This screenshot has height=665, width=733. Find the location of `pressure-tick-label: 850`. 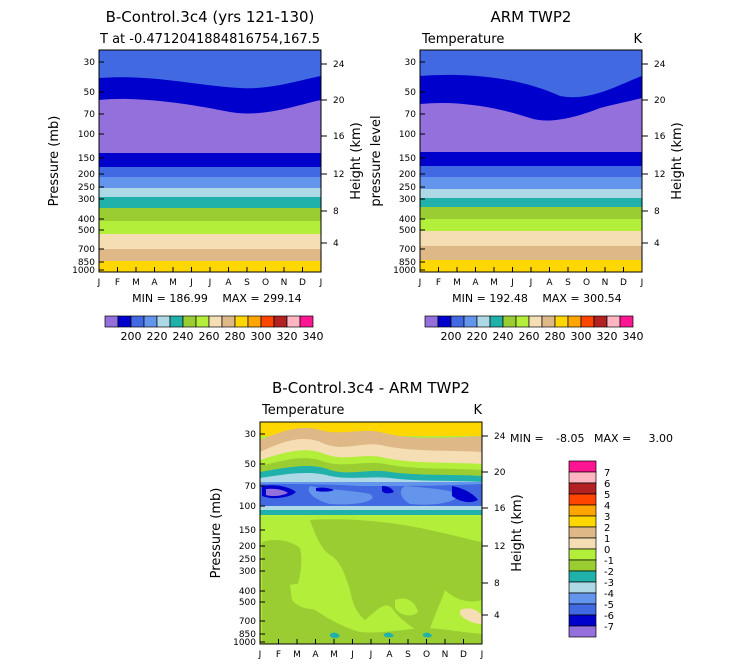

pressure-tick-label: 850 is located at coordinates (86, 263).